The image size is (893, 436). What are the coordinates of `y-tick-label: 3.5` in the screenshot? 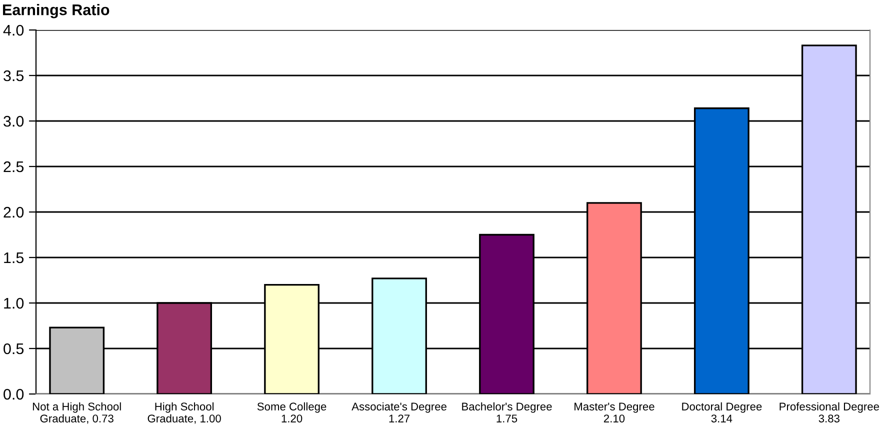 It's located at (14, 76).